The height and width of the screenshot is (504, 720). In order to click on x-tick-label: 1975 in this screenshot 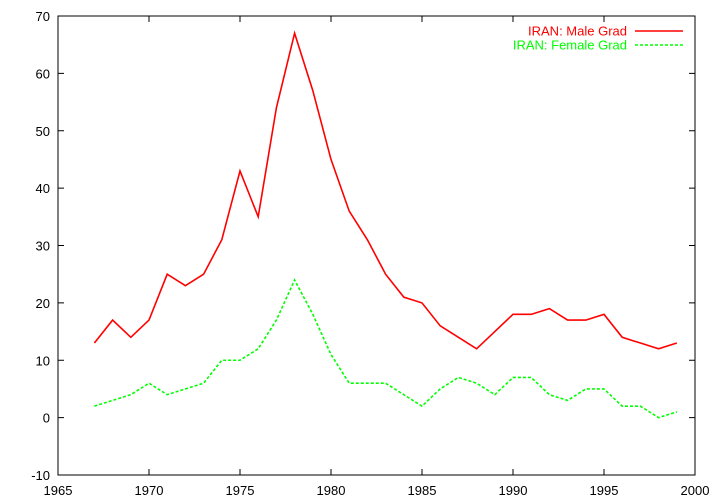, I will do `click(240, 490)`.